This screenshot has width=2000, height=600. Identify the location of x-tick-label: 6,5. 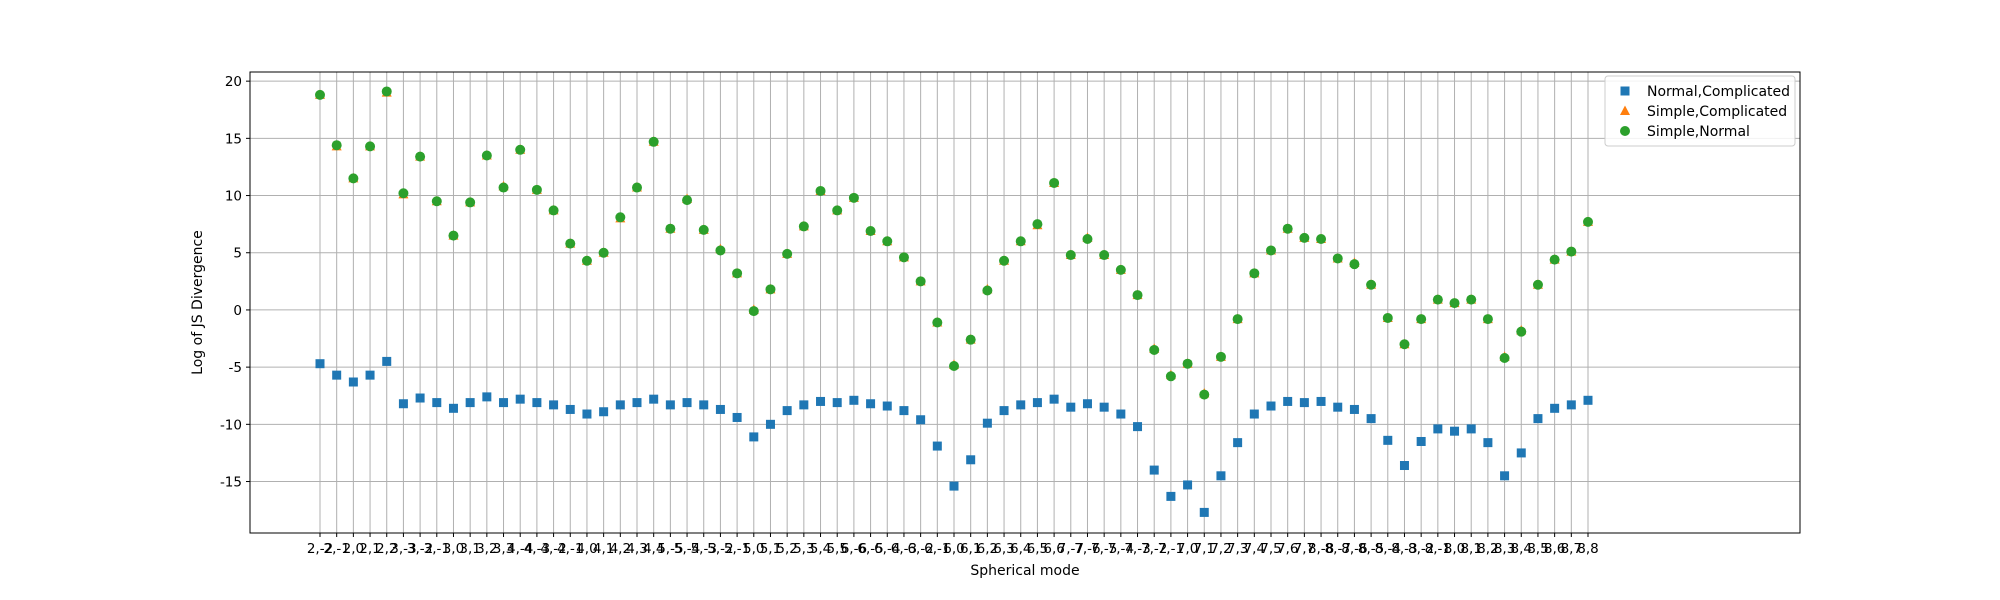
(1037, 549).